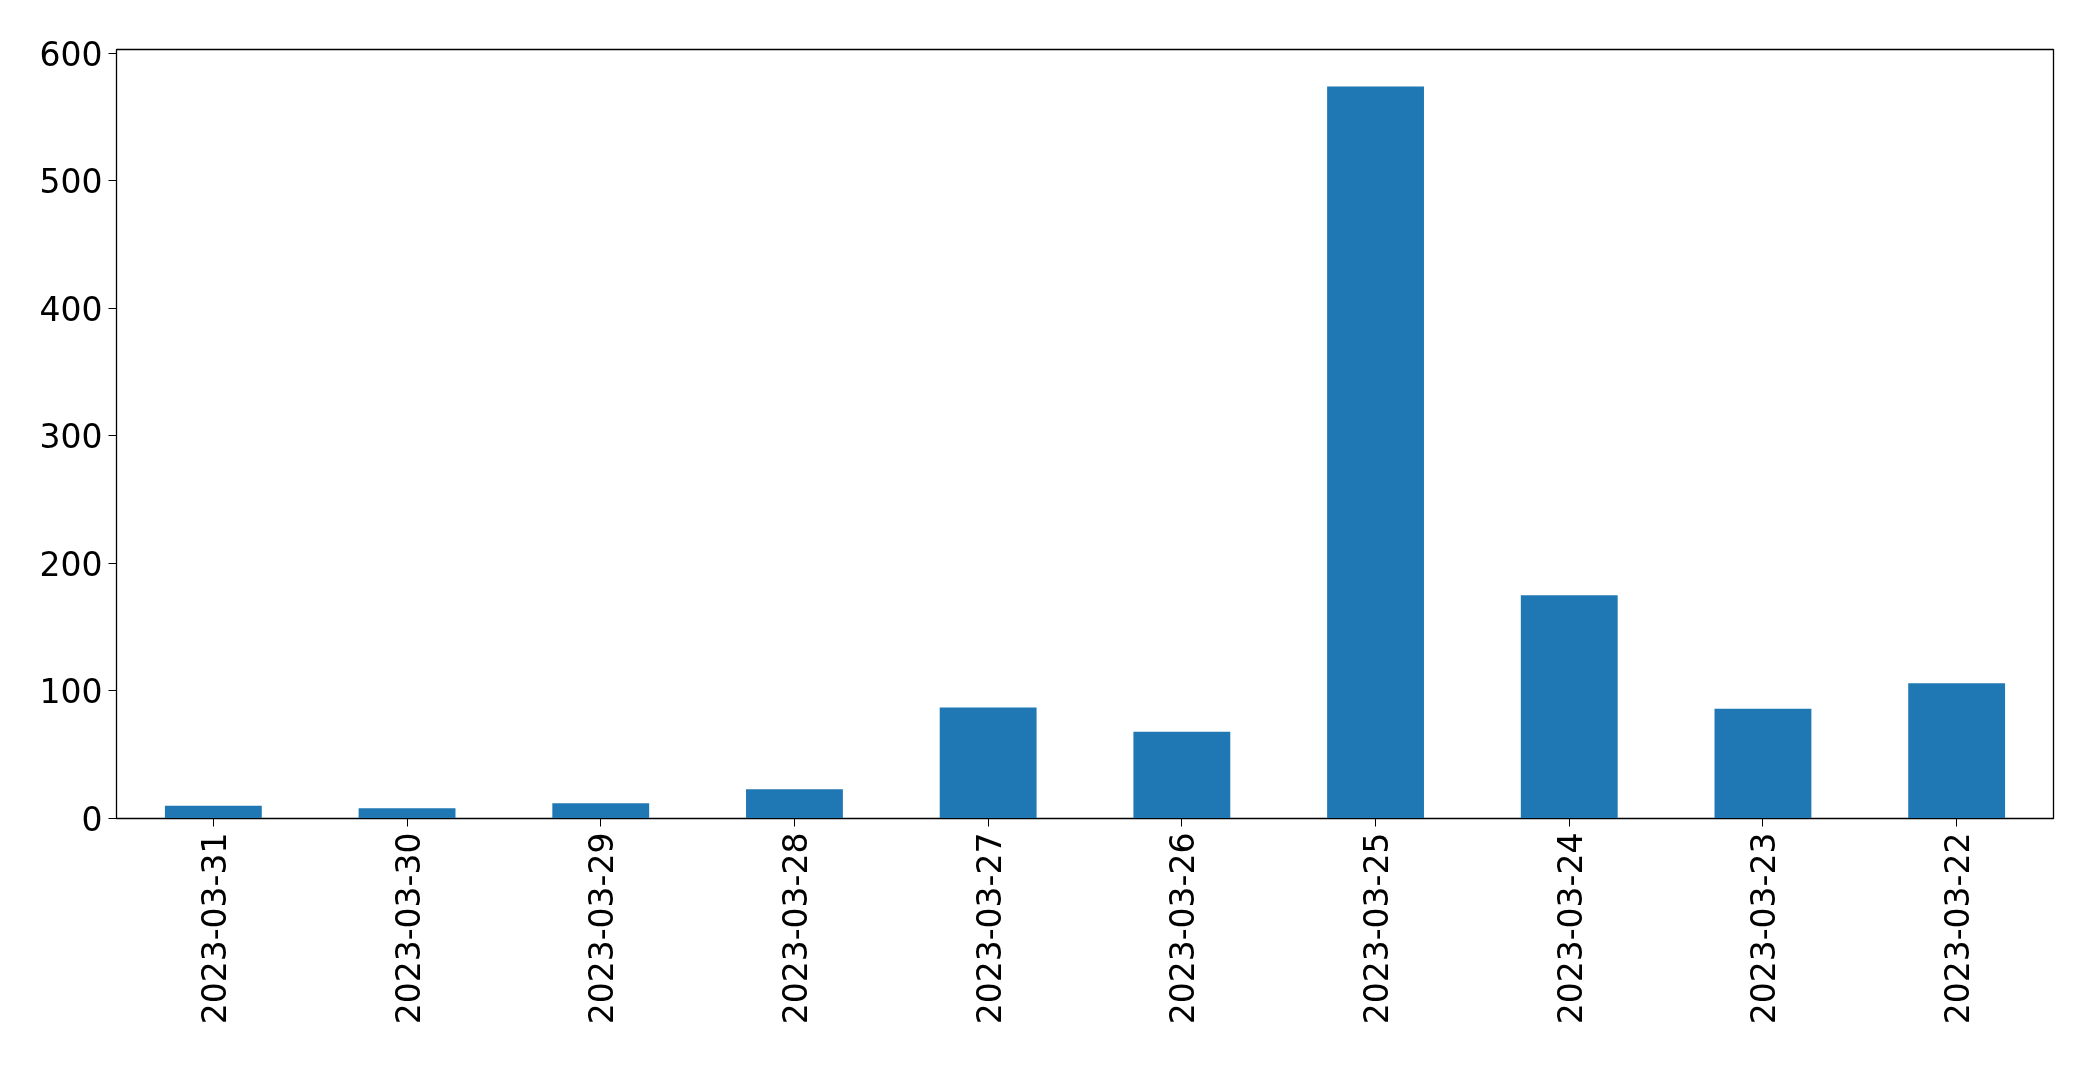 The height and width of the screenshot is (1071, 2093). What do you see at coordinates (989, 928) in the screenshot?
I see `x-tick-label: 2023-03-27` at bounding box center [989, 928].